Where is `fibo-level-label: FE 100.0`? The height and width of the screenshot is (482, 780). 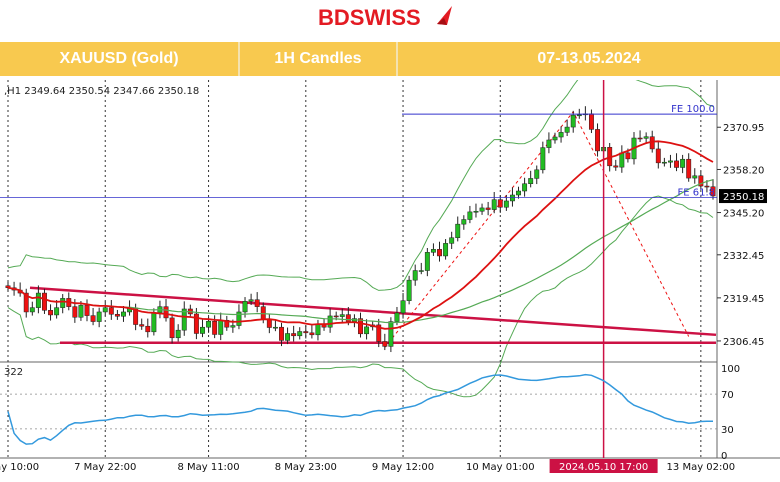
fibo-level-label: FE 100.0 is located at coordinates (693, 109).